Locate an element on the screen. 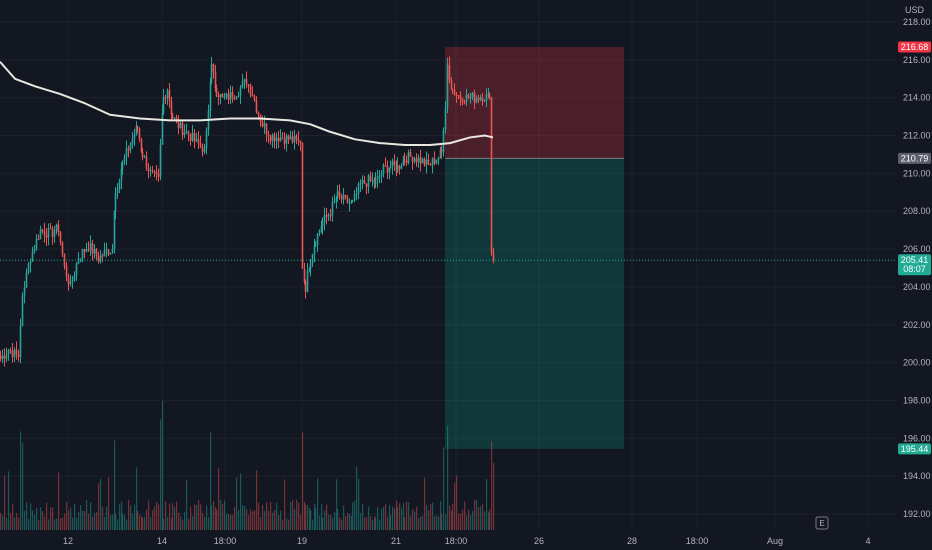 This screenshot has width=932, height=550. take-profit-tag: 195.44 is located at coordinates (914, 449).